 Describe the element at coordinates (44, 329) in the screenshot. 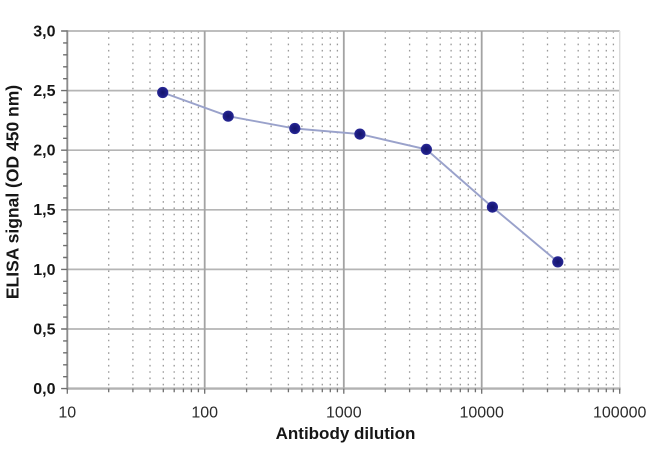

I see `svg-text: 0,5` at that location.